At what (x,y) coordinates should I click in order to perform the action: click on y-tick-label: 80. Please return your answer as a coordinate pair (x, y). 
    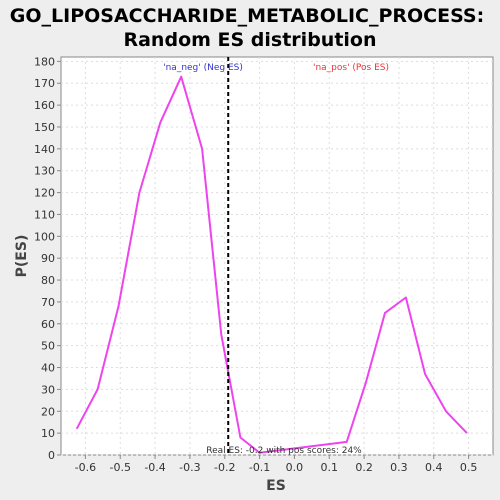
    Looking at the image, I should click on (48, 280).